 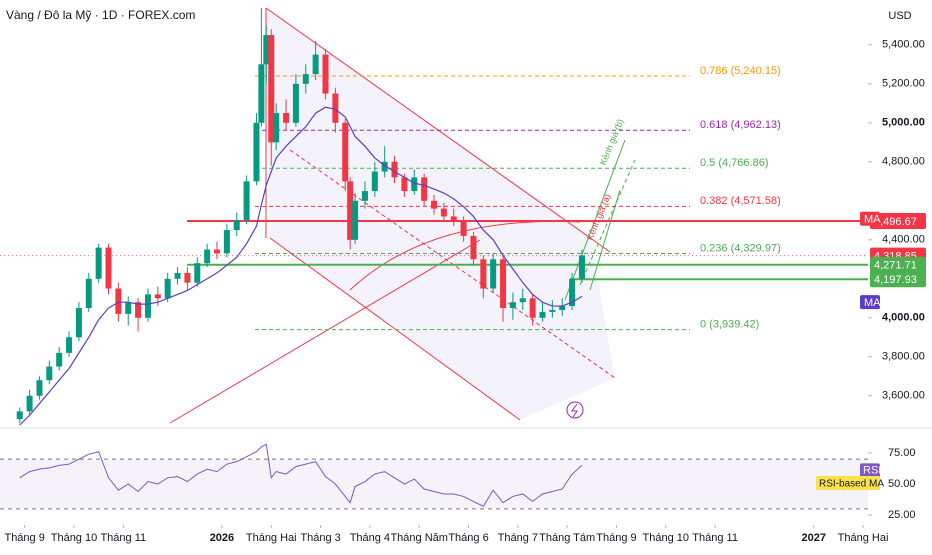 I want to click on annotation: Kênh giá (a), so click(x=599, y=216).